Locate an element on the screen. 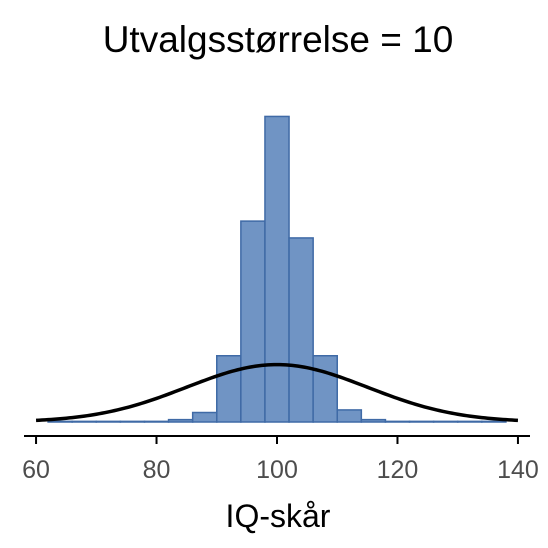 This screenshot has width=548, height=548. normal-curve is located at coordinates (277, 392).